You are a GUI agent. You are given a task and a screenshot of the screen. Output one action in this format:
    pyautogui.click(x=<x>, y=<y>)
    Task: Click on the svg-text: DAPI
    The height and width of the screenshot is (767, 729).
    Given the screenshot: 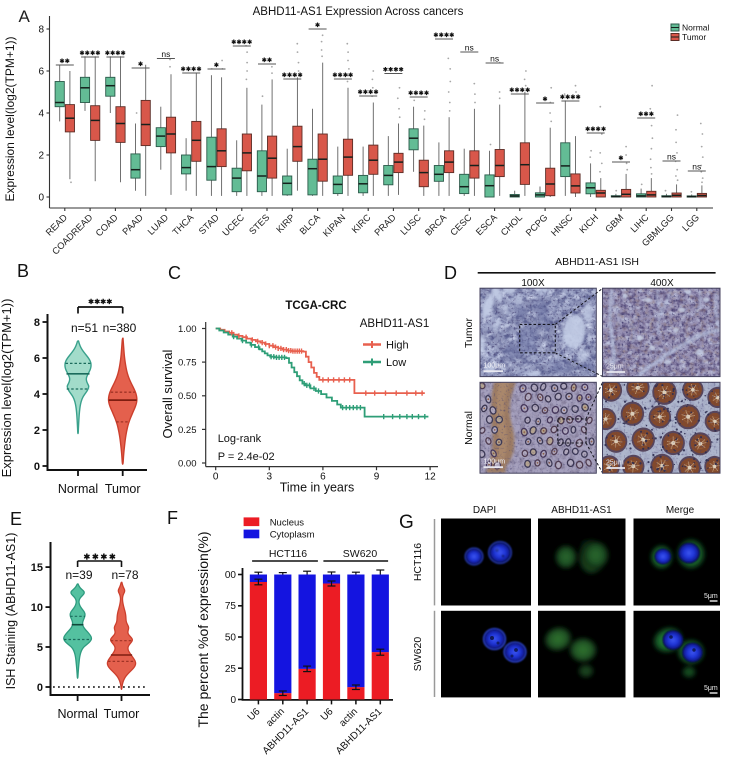 What is the action you would take?
    pyautogui.click(x=484, y=510)
    